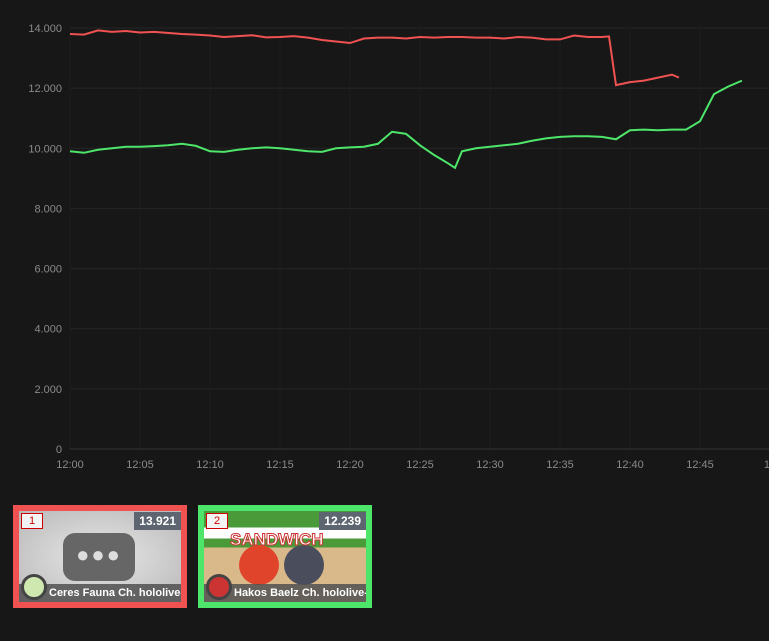  What do you see at coordinates (630, 465) in the screenshot?
I see `x-tick-label: 12:40` at bounding box center [630, 465].